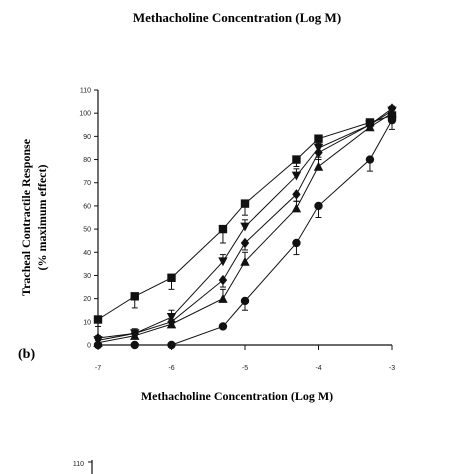 This screenshot has width=474, height=474. Describe the element at coordinates (237, 17) in the screenshot. I see `top-caption: Methacholine Concentration (Log M)` at that location.